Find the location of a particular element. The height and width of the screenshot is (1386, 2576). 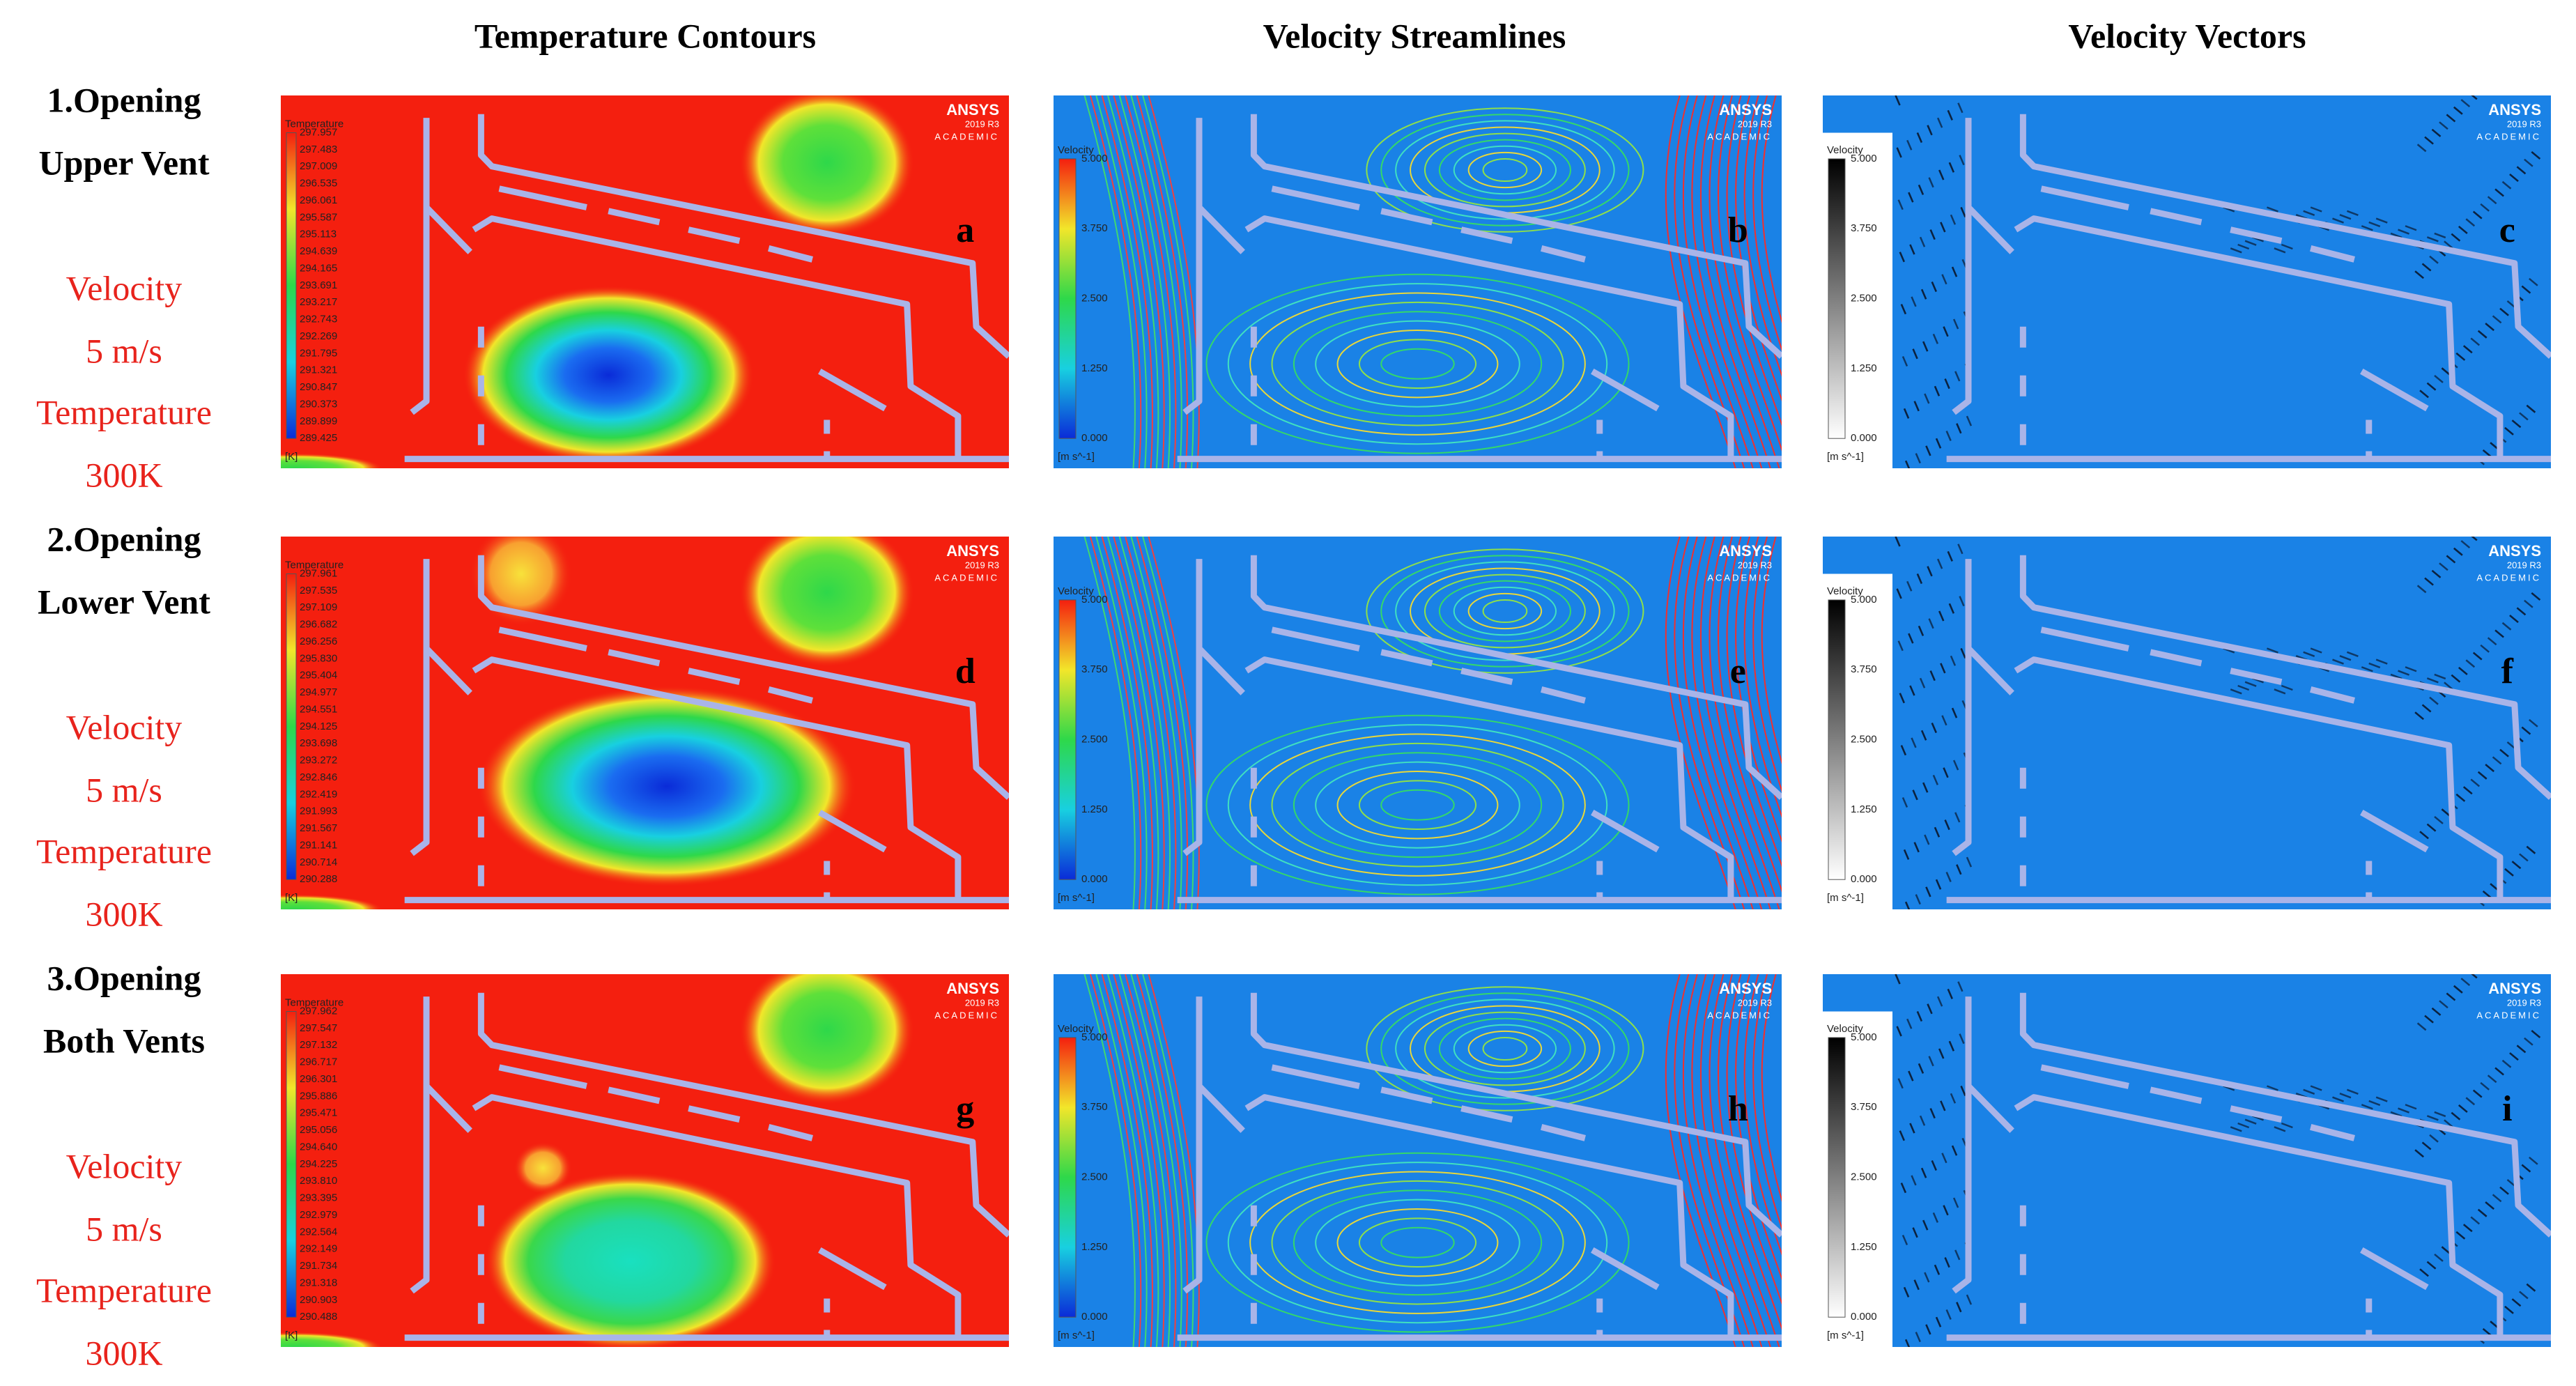

row-label: Both Vents is located at coordinates (124, 1040).